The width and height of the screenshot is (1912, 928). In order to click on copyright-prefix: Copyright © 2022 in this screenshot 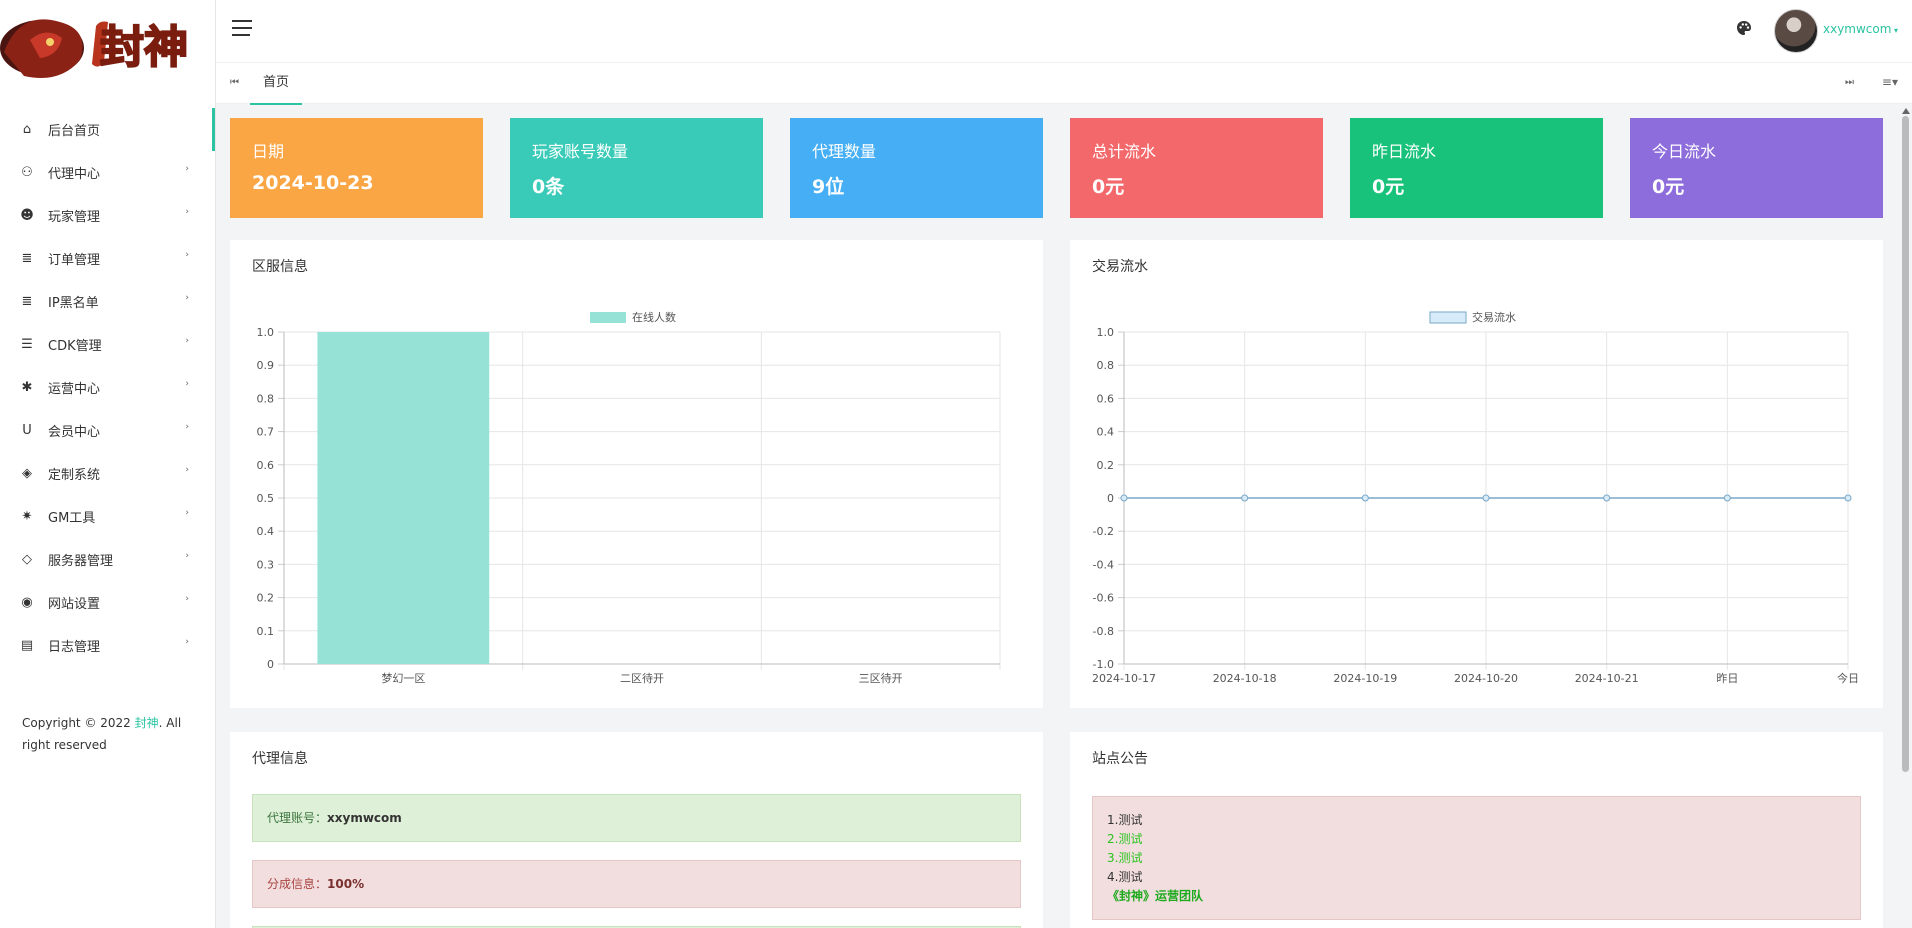, I will do `click(78, 723)`.